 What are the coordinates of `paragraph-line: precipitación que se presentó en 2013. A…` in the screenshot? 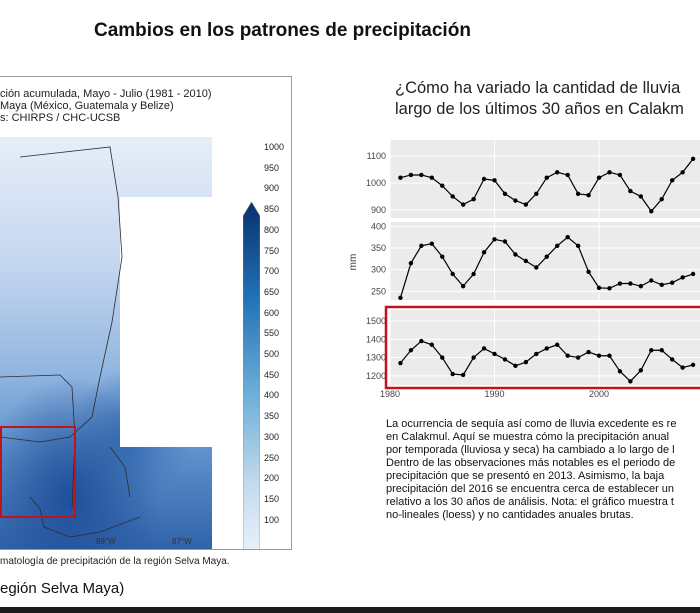 It's located at (525, 476).